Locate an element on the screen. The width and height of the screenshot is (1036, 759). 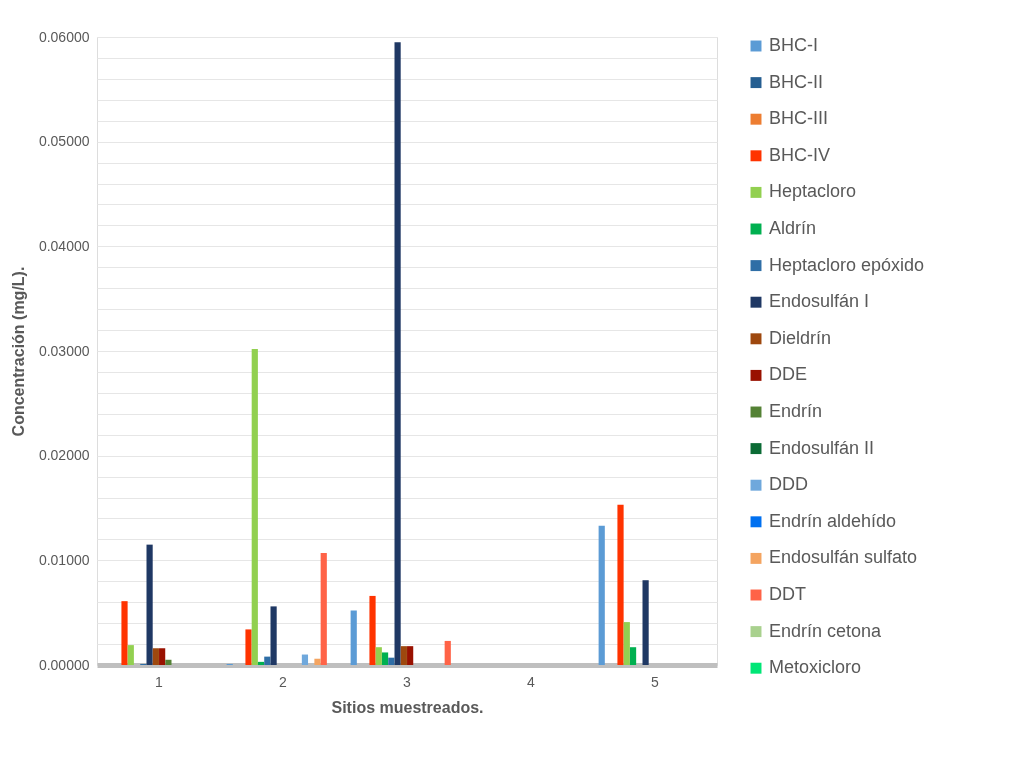
x-tick-label: 1 is located at coordinates (159, 681).